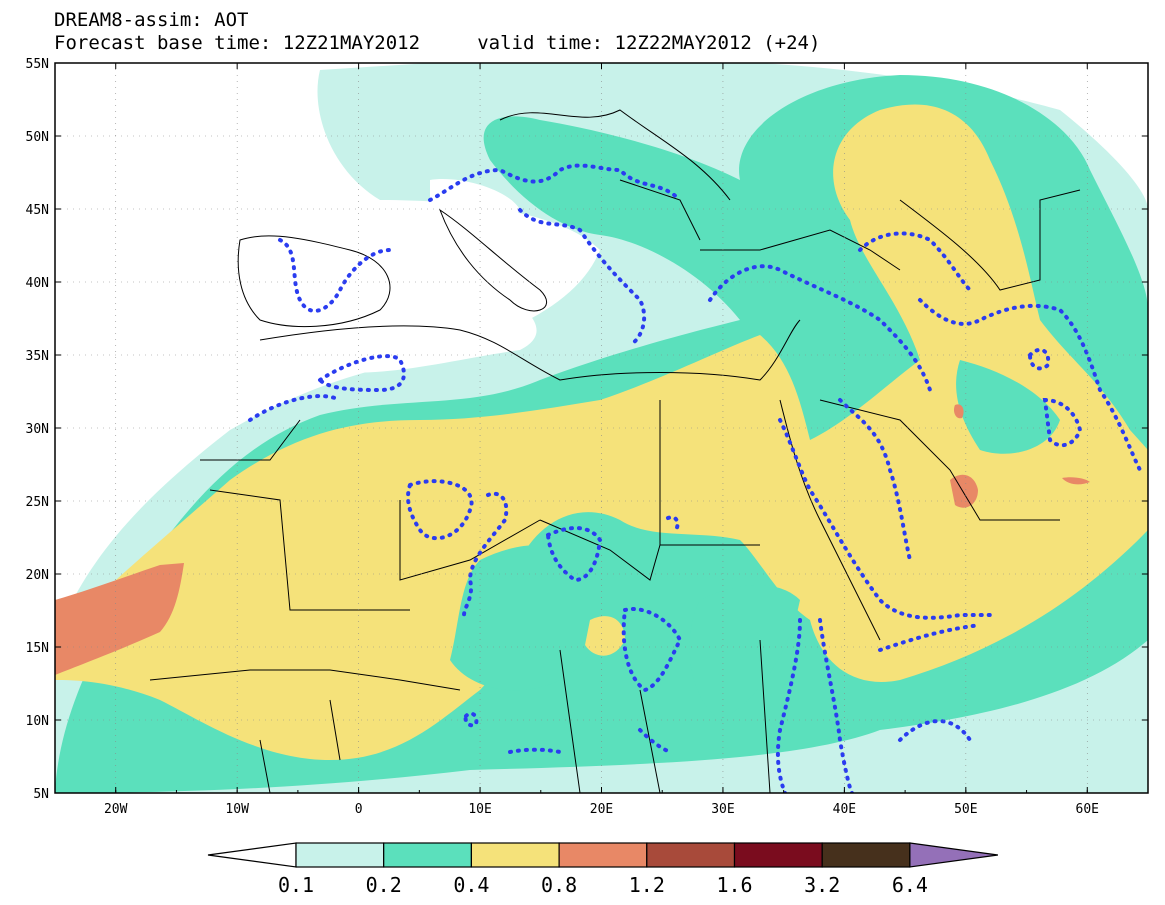 The image size is (1165, 905). Describe the element at coordinates (910, 885) in the screenshot. I see `colorbar-level-label: 6.4` at that location.